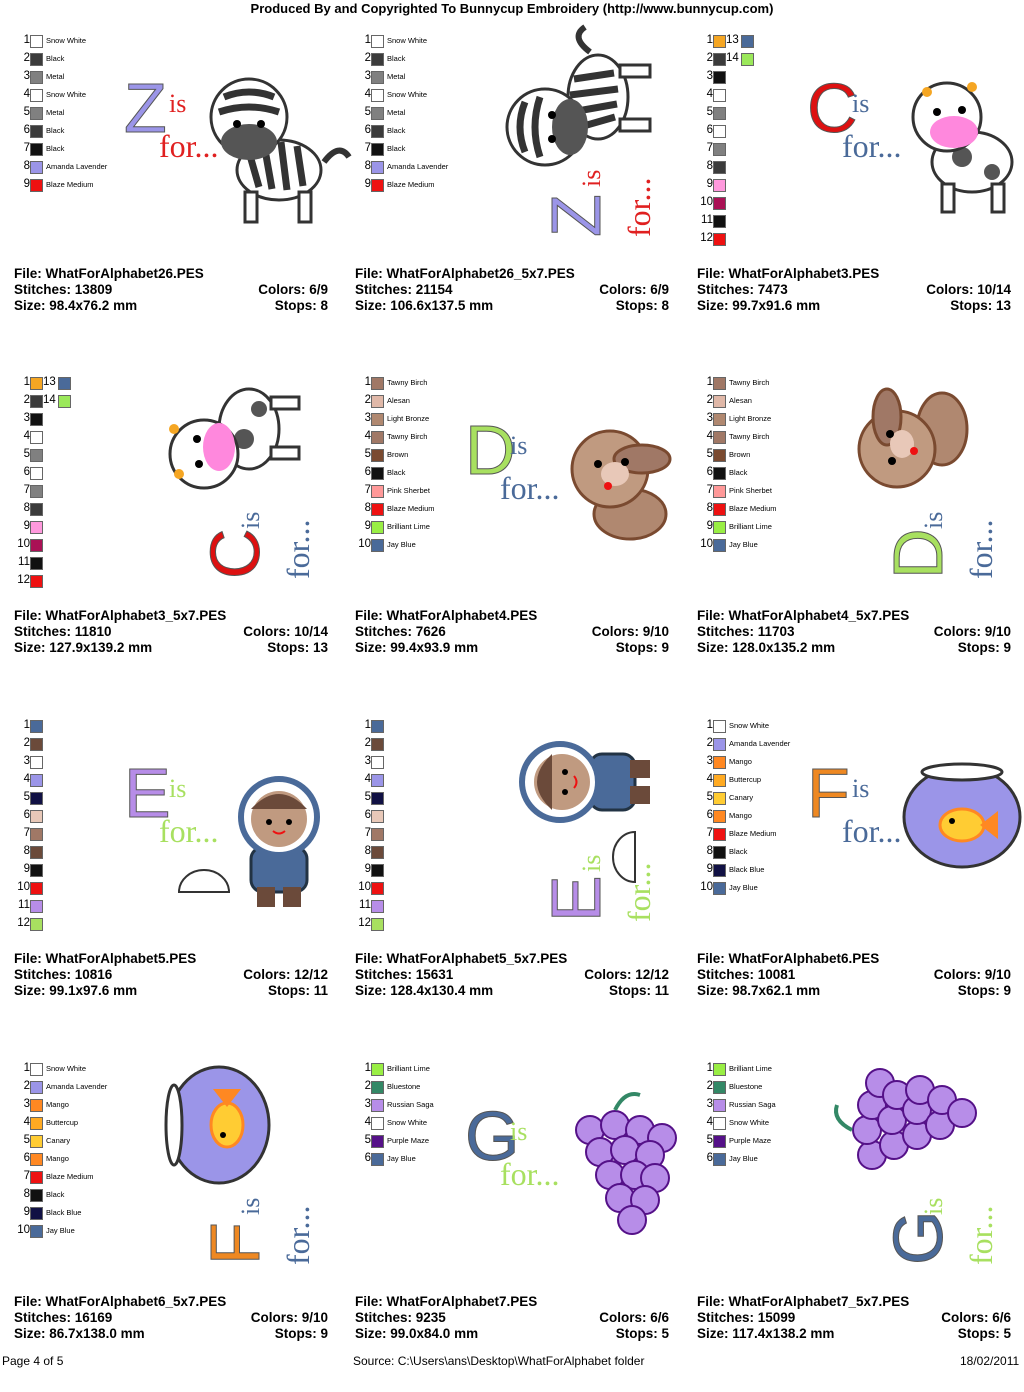  Describe the element at coordinates (57, 1104) in the screenshot. I see `color-name: Mango` at that location.